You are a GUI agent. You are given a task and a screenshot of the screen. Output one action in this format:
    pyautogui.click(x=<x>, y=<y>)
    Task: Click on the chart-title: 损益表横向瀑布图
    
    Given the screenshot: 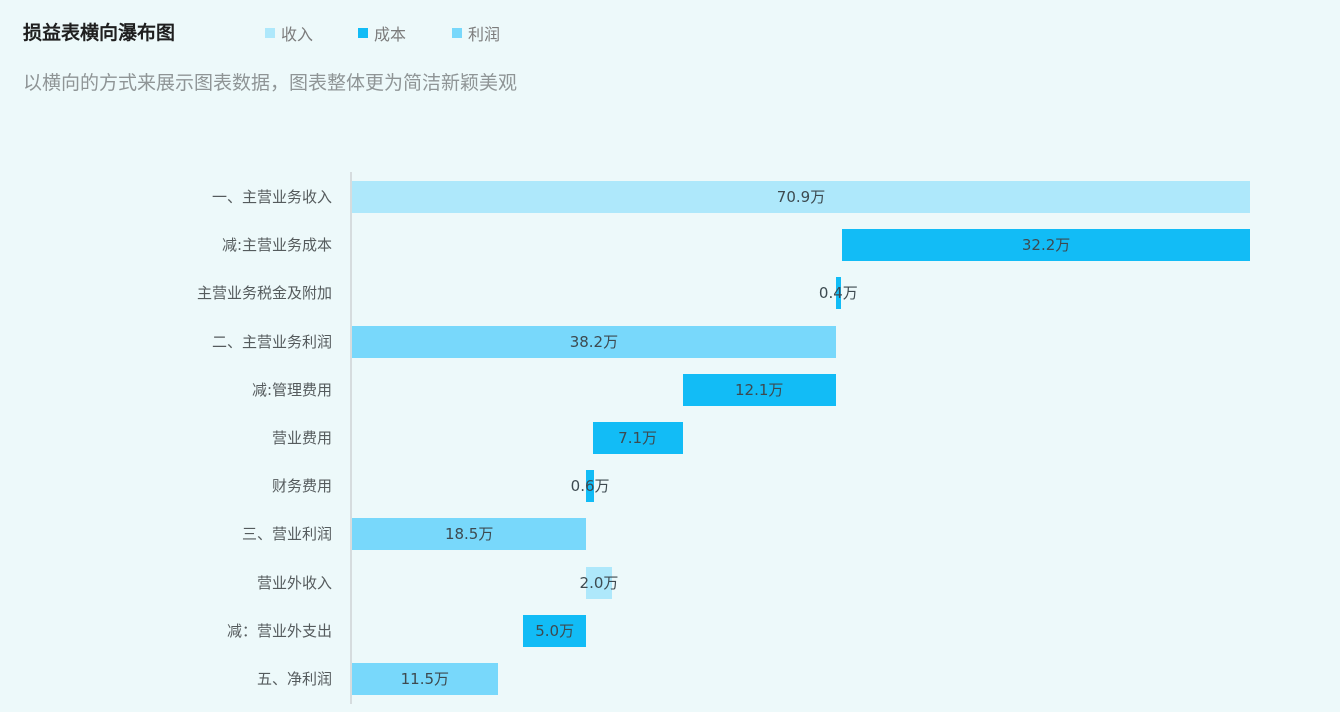 What is the action you would take?
    pyautogui.click(x=99, y=33)
    